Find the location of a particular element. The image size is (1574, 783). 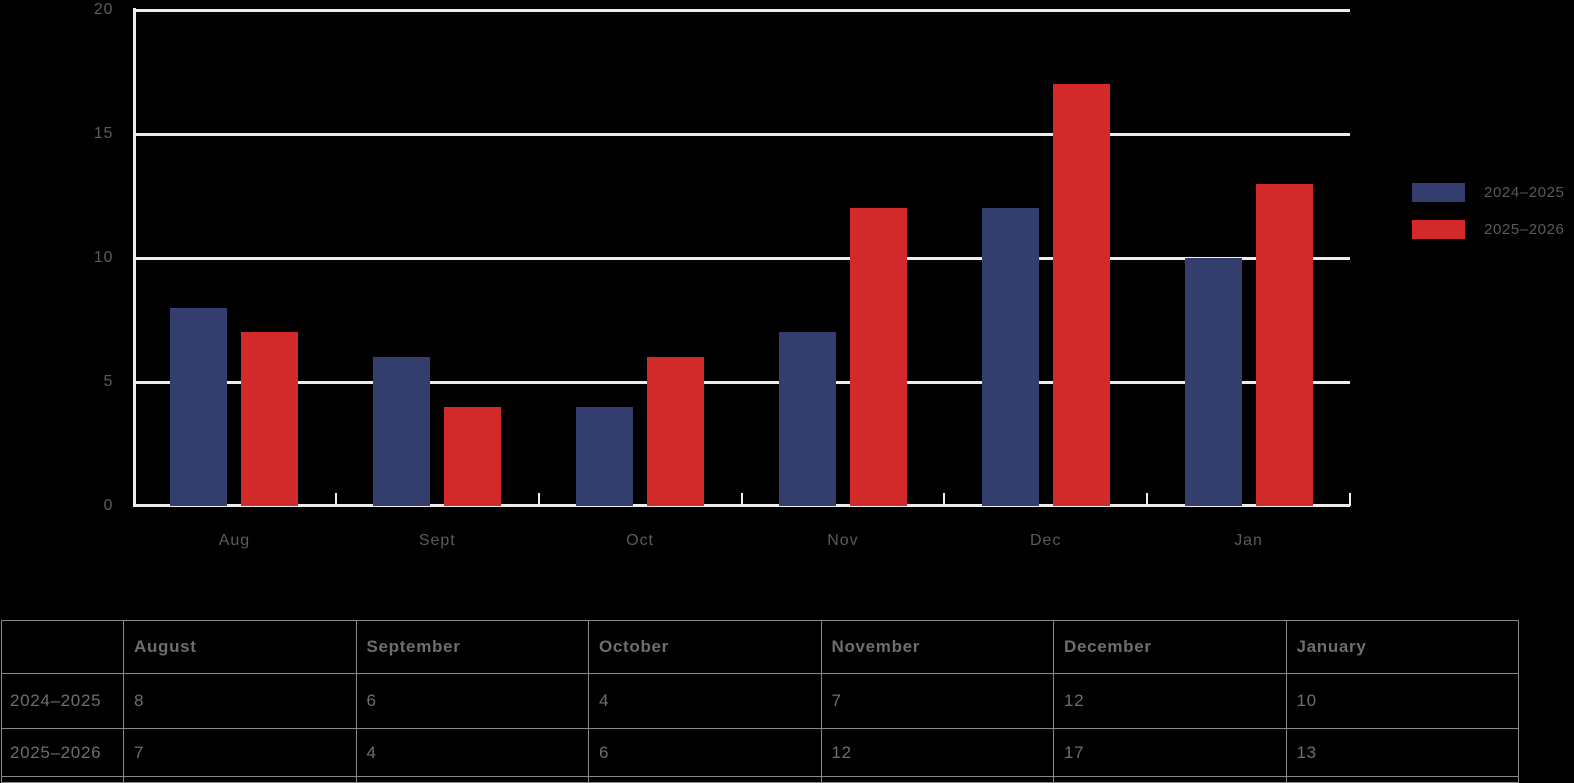

bar-jan-series1 is located at coordinates (1213, 382).